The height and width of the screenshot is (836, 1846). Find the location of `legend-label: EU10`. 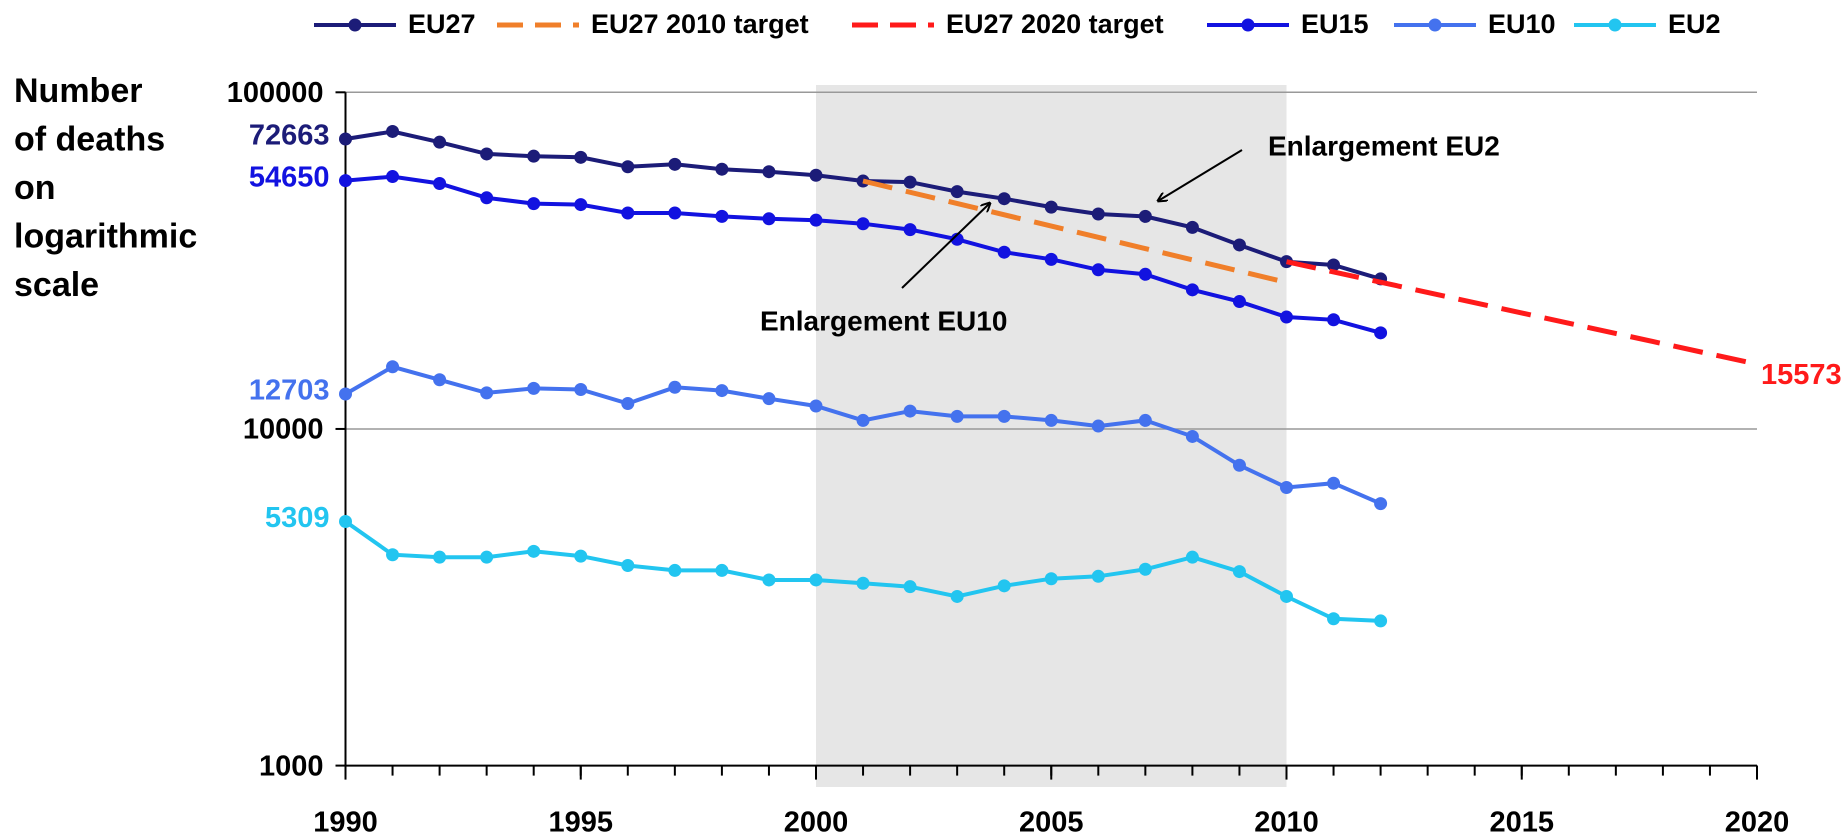

legend-label: EU10 is located at coordinates (1522, 24).